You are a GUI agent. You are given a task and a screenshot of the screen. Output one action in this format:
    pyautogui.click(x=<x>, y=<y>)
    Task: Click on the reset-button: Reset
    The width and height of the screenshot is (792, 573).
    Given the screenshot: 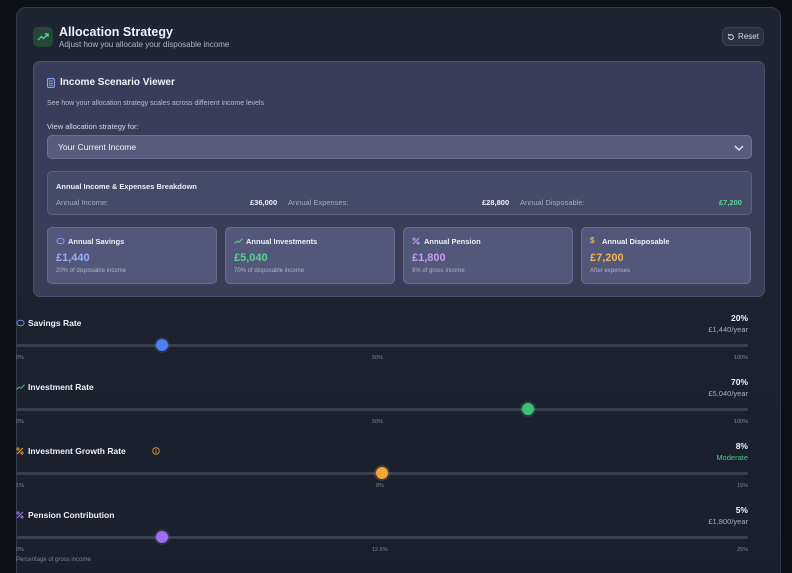 What is the action you would take?
    pyautogui.click(x=743, y=36)
    